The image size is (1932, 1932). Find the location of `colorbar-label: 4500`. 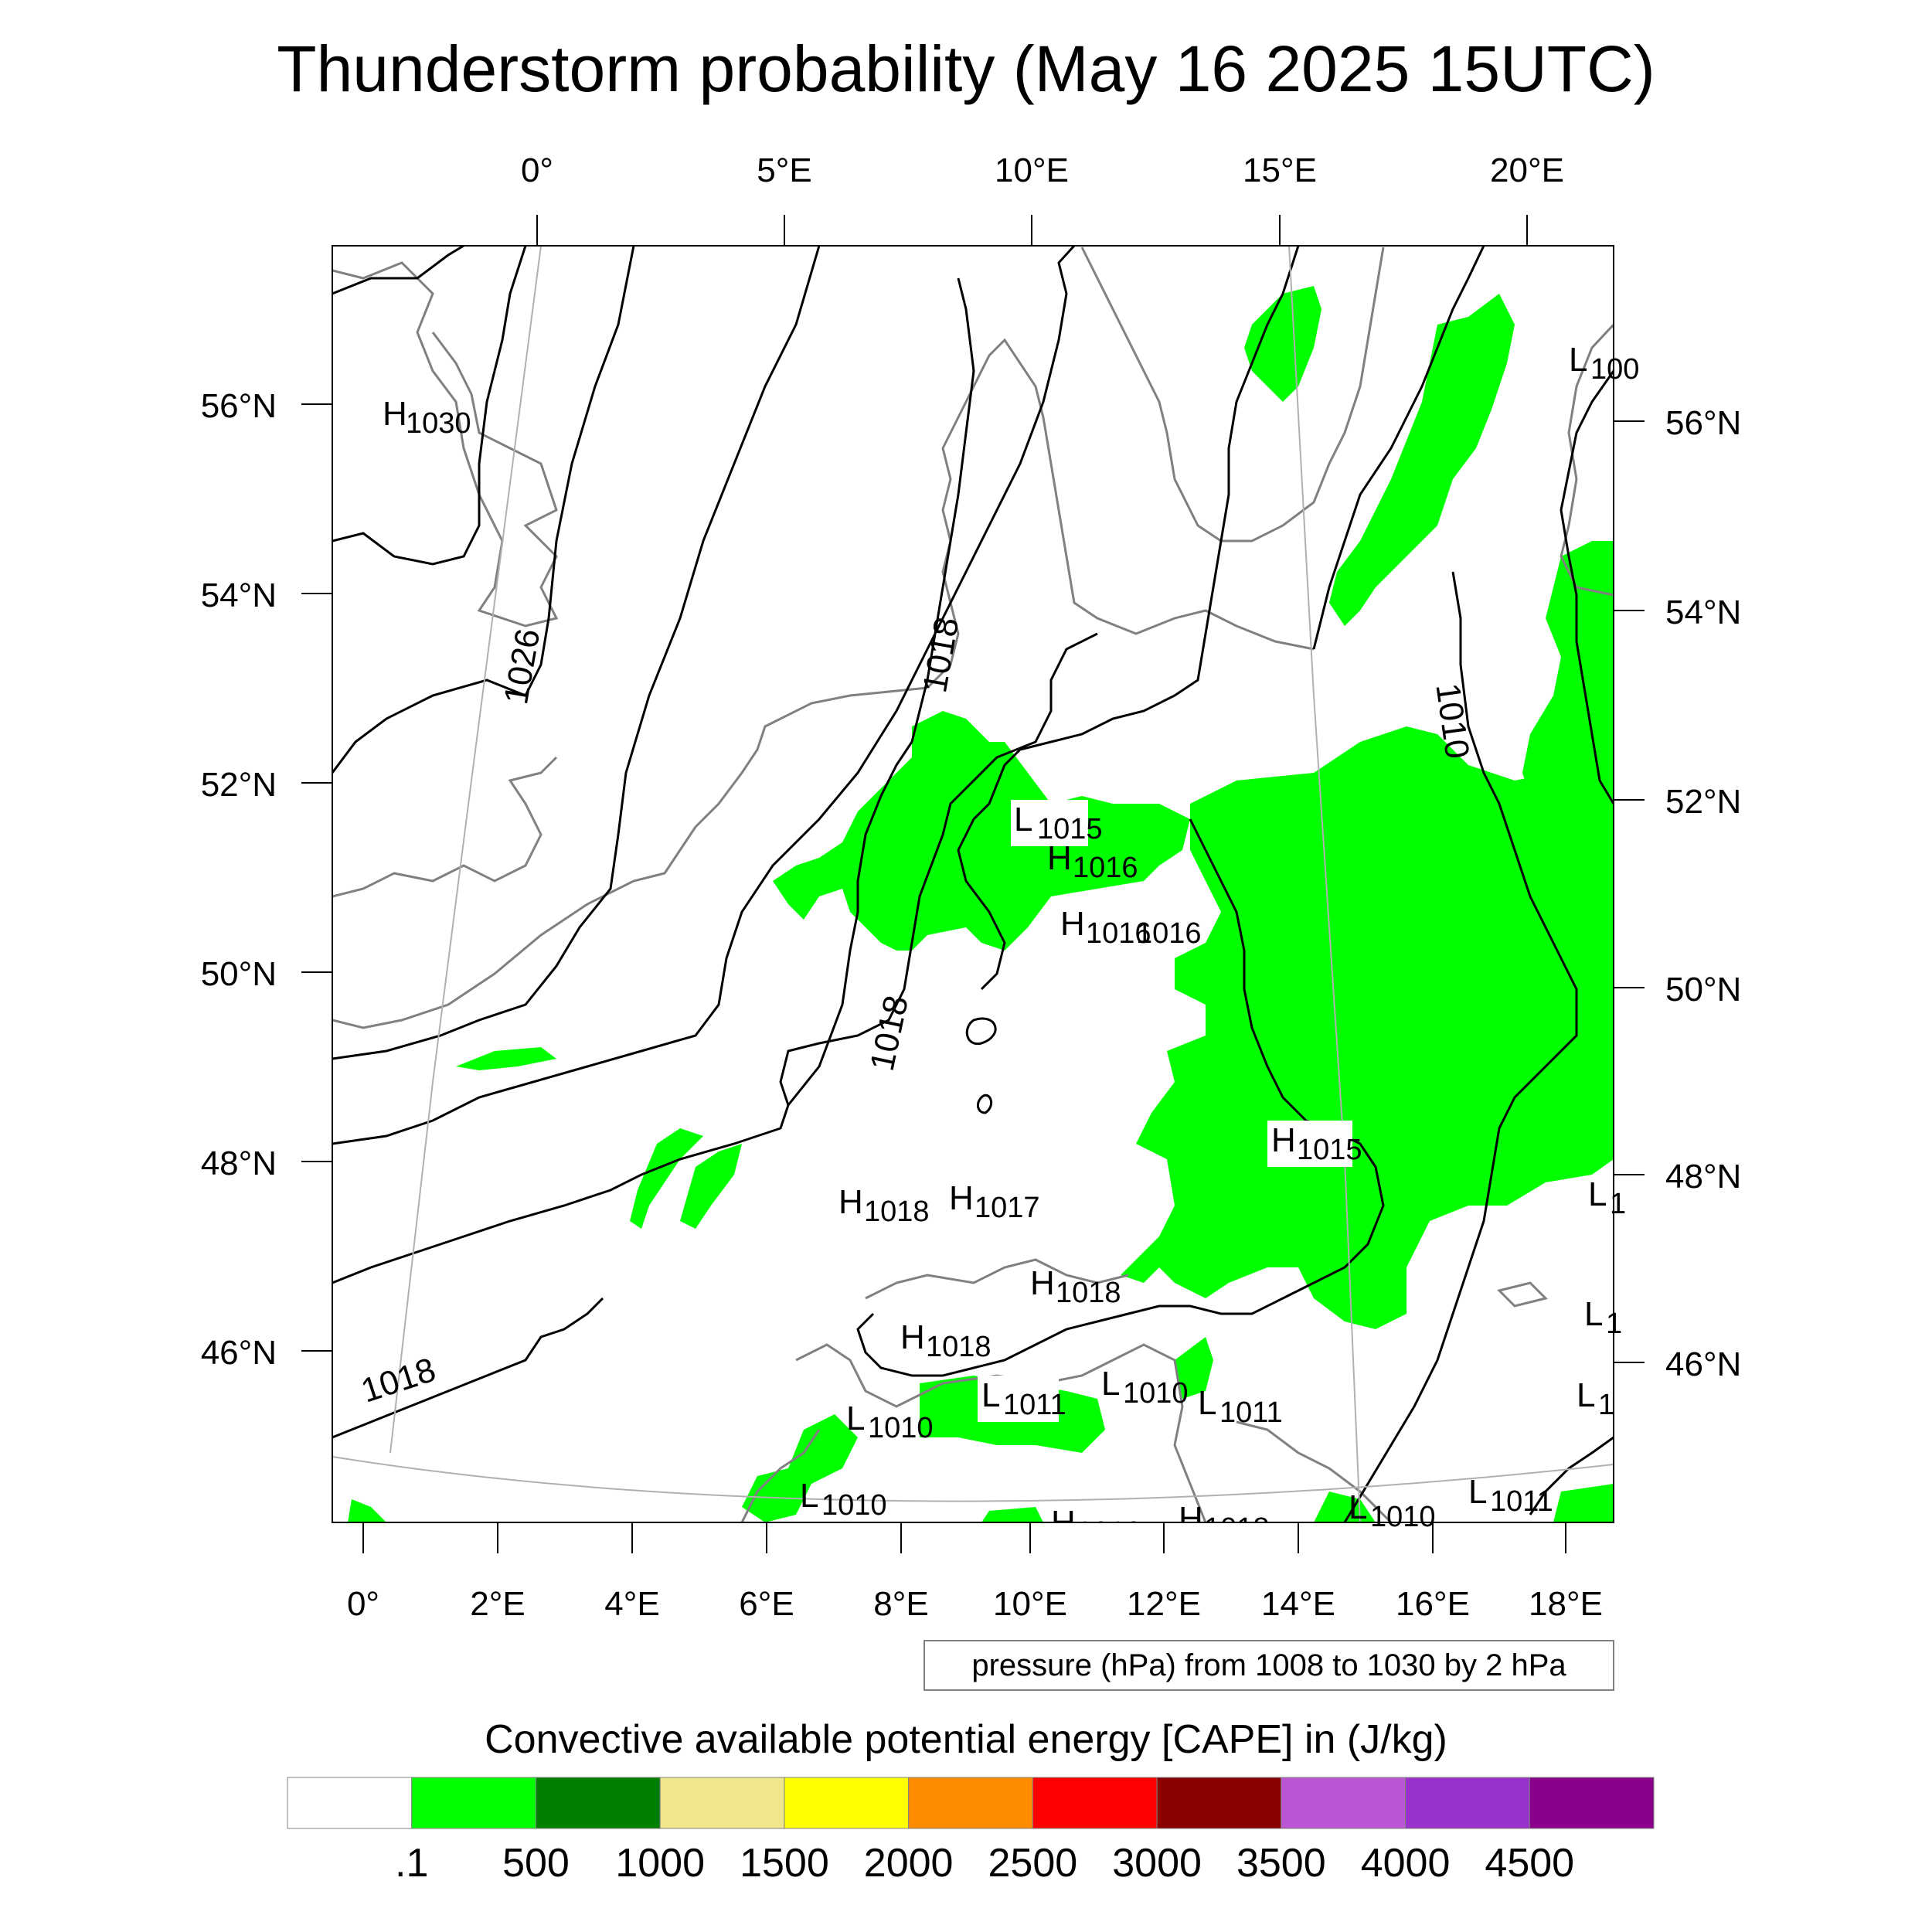

colorbar-label: 4500 is located at coordinates (1530, 1864).